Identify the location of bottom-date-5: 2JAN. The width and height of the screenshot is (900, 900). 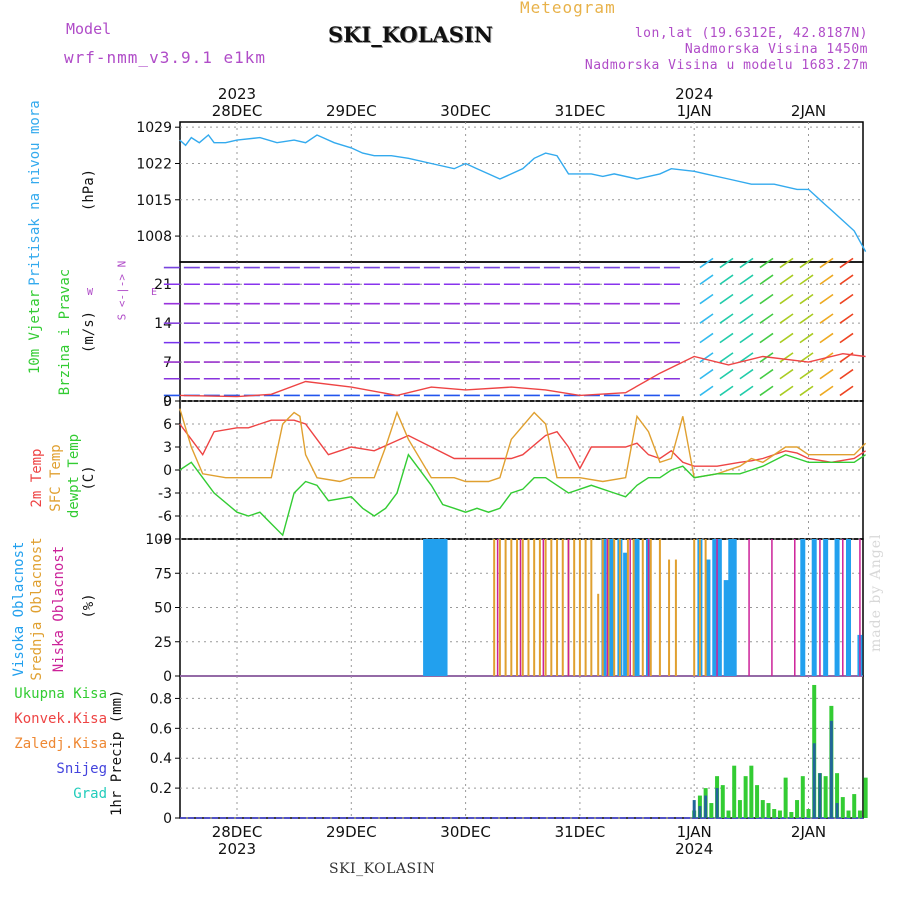
(808, 832).